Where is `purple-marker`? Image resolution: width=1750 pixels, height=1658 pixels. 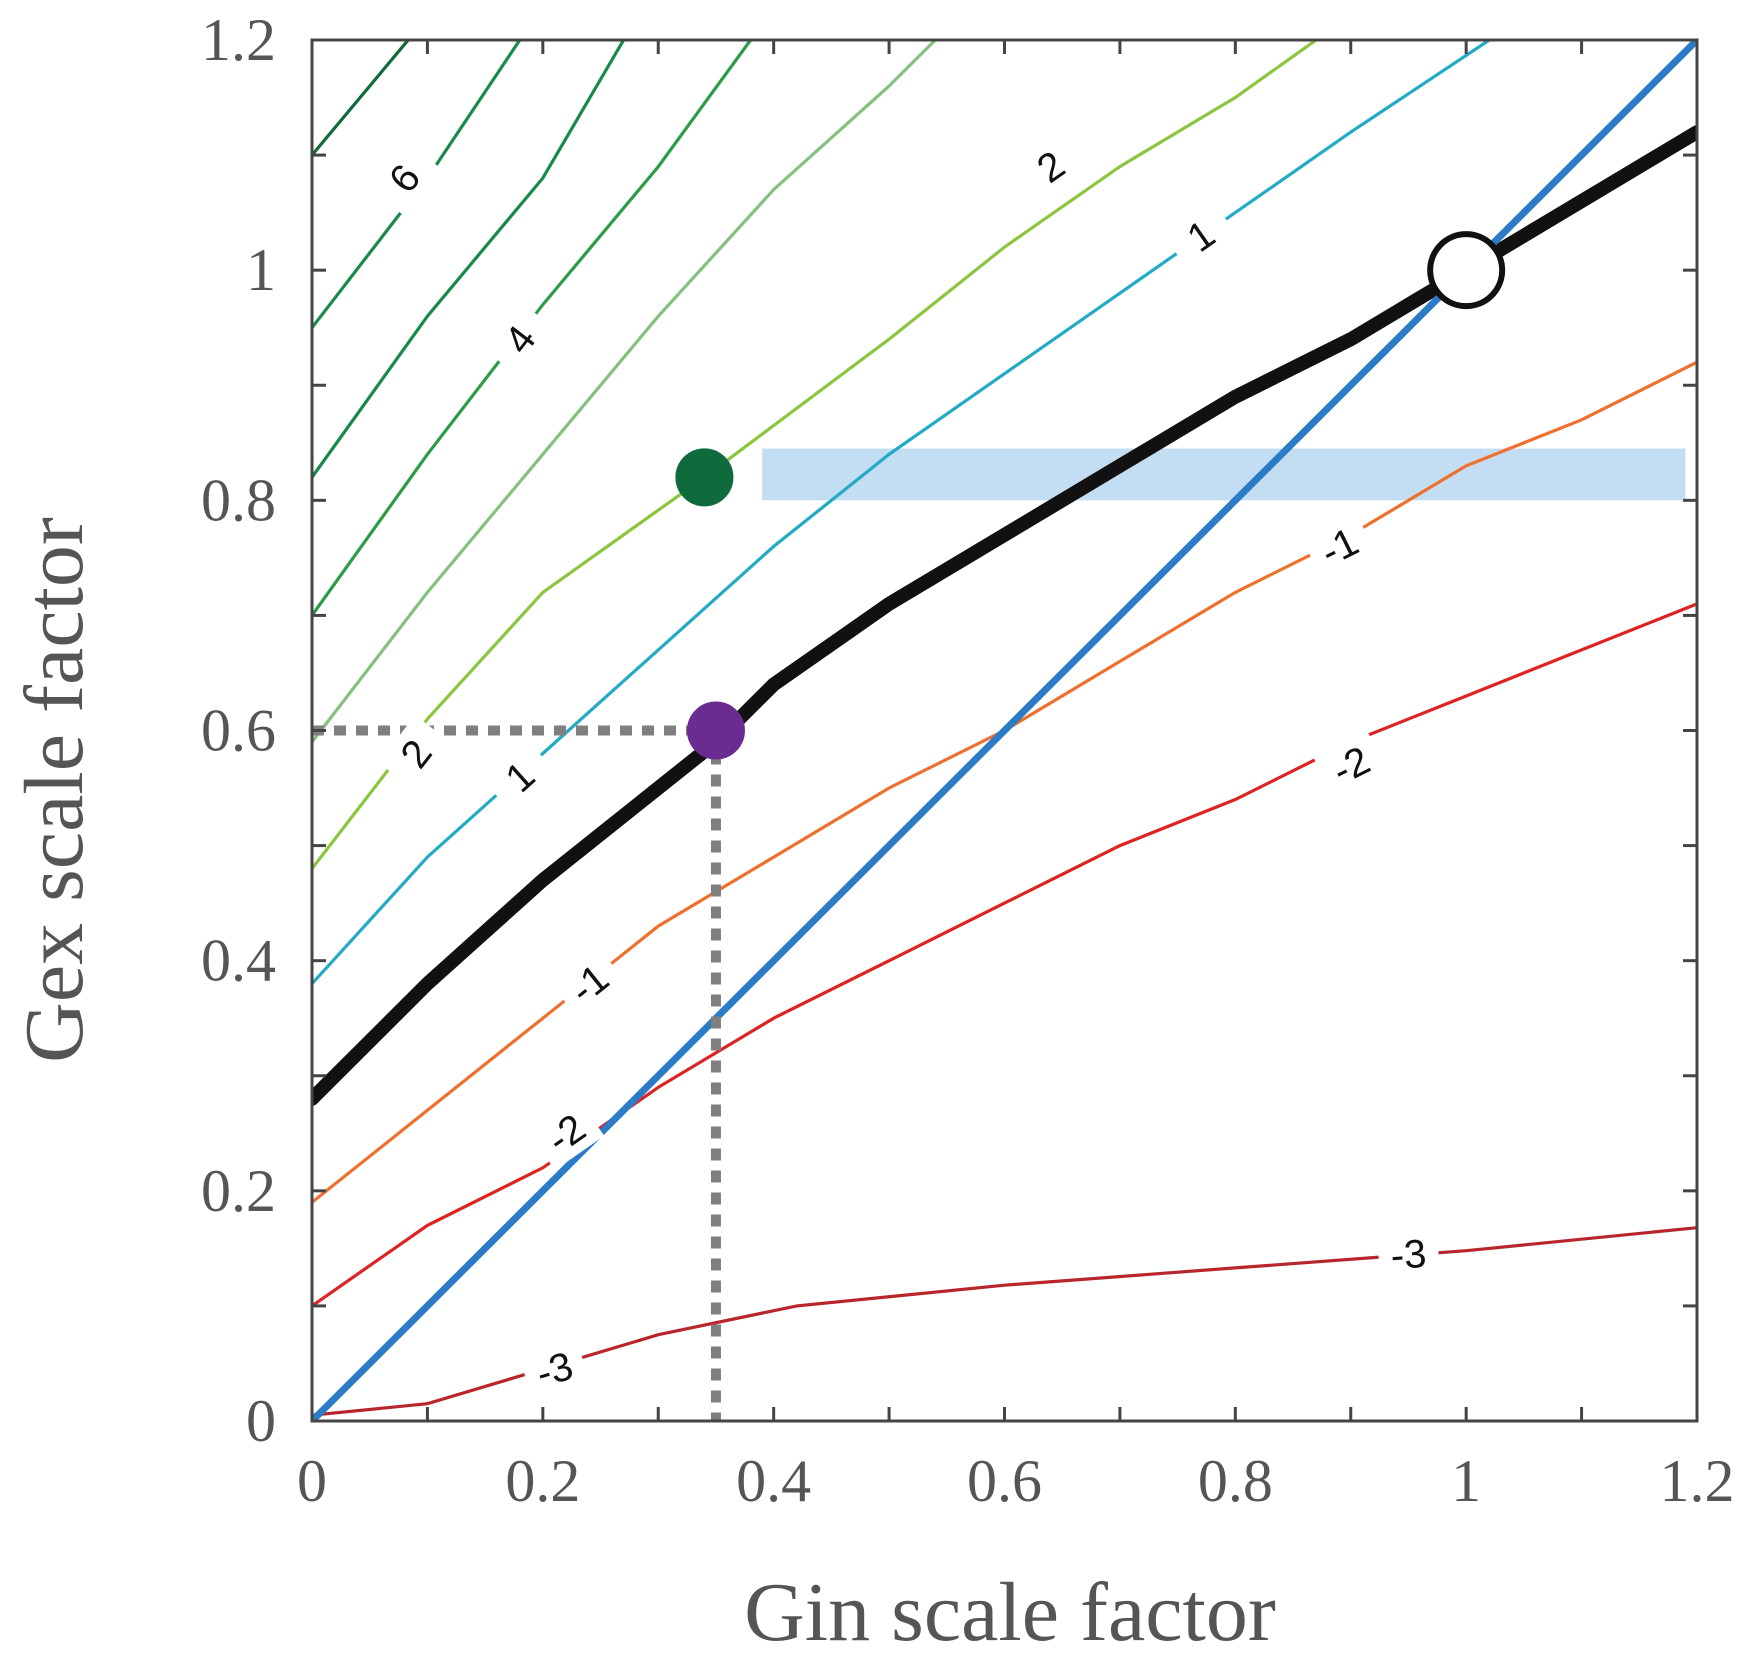 purple-marker is located at coordinates (715, 730).